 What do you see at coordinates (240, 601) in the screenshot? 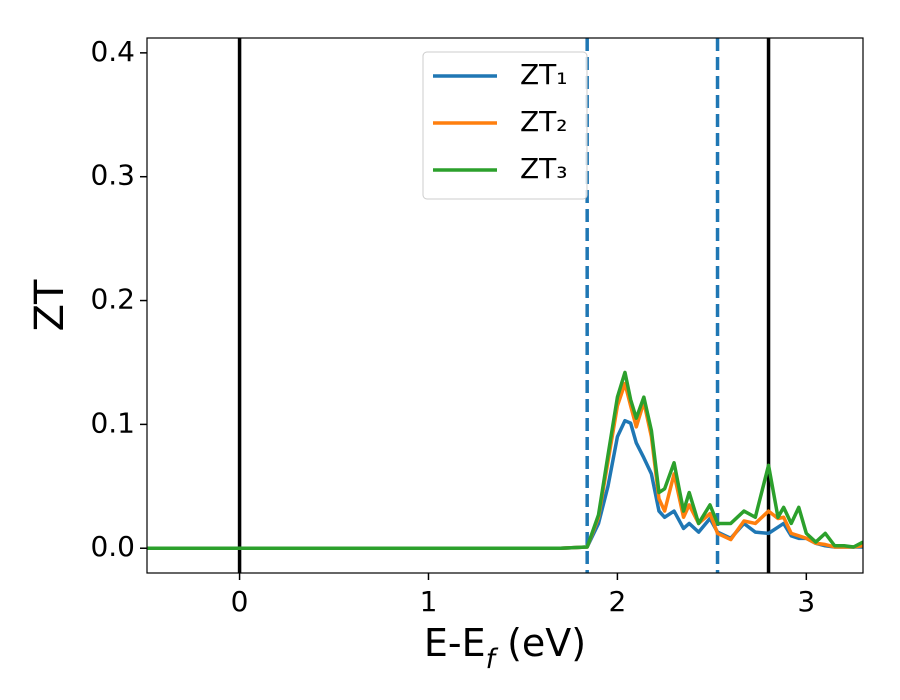
I see `x-tick-label: 0` at bounding box center [240, 601].